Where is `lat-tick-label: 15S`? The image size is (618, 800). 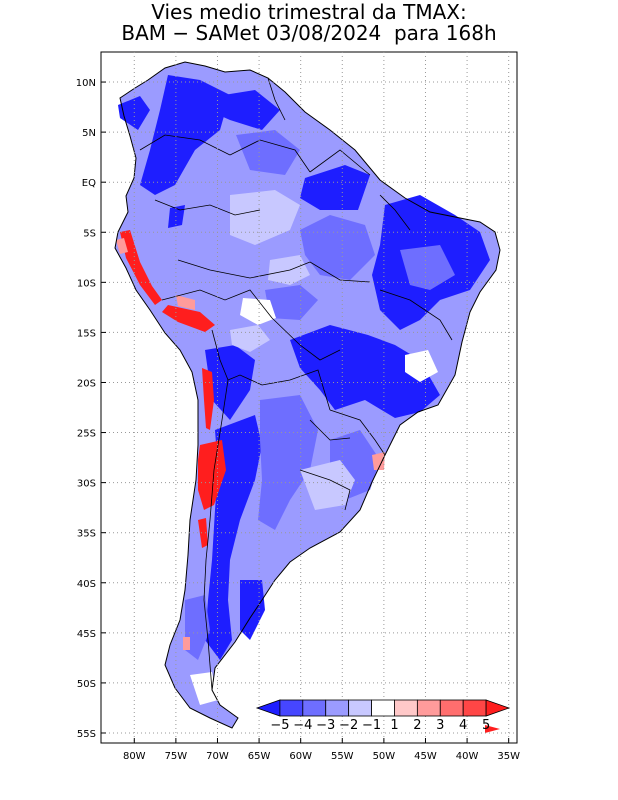 lat-tick-label: 15S is located at coordinates (86, 333).